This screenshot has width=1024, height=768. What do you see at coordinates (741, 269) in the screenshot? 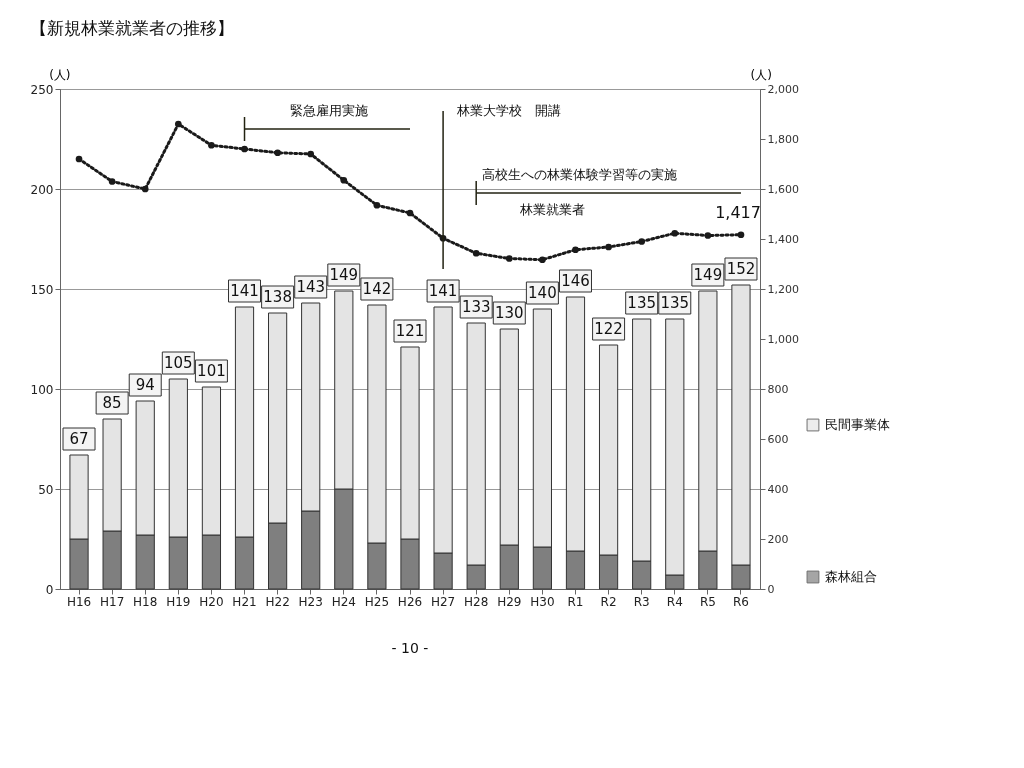
I see `total-label: 152` at bounding box center [741, 269].